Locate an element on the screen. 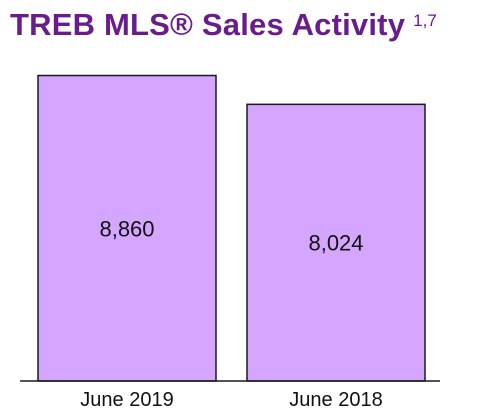 This screenshot has width=501, height=416. chart-title: TREB MLS® Sales Activity is located at coordinates (208, 24).